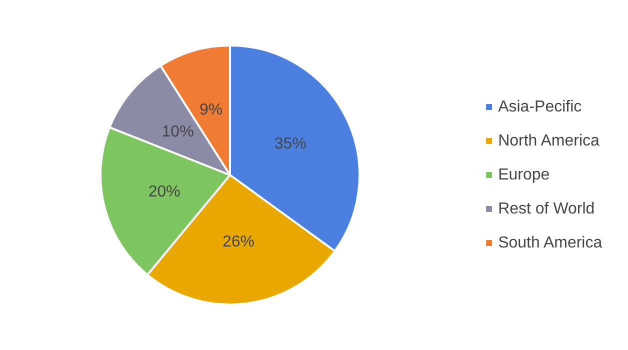 Image resolution: width=628 pixels, height=350 pixels. Describe the element at coordinates (524, 175) in the screenshot. I see `legend-label: Europe` at that location.